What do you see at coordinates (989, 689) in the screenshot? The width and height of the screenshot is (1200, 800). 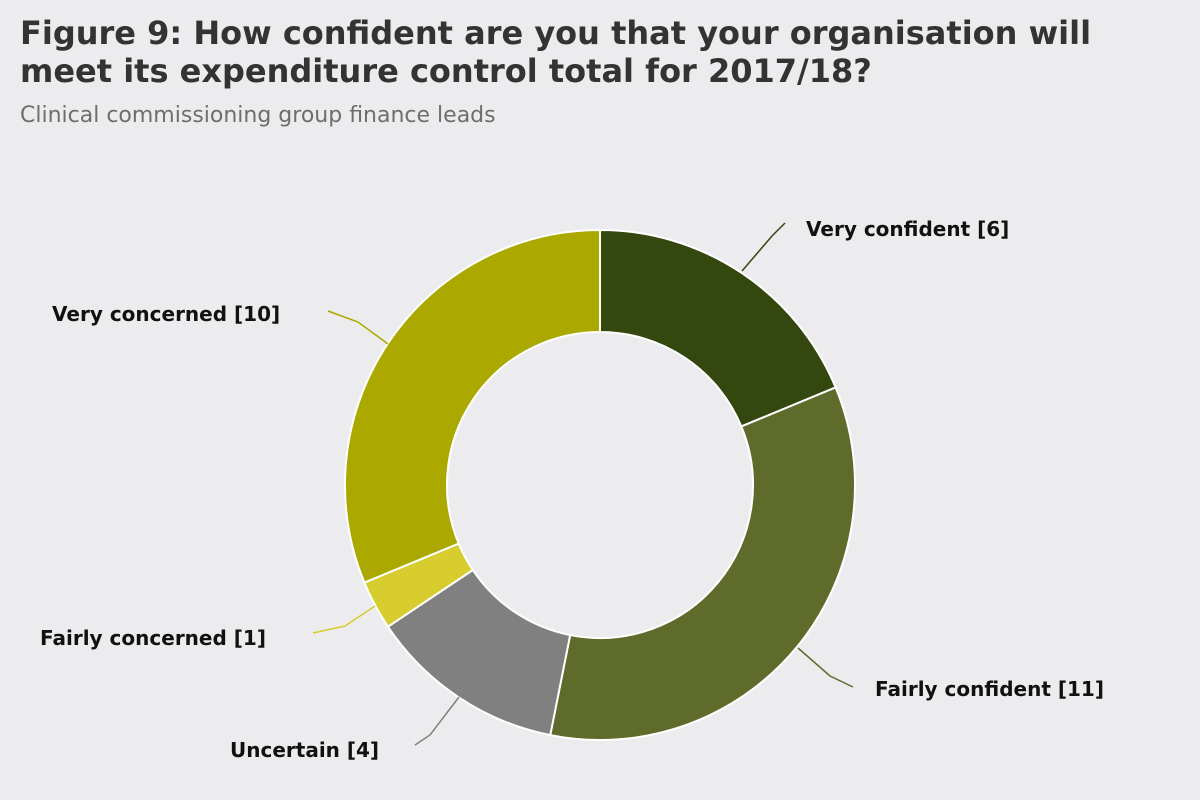 I see `data-label-fairly-confident: Fairly confident [11]` at bounding box center [989, 689].